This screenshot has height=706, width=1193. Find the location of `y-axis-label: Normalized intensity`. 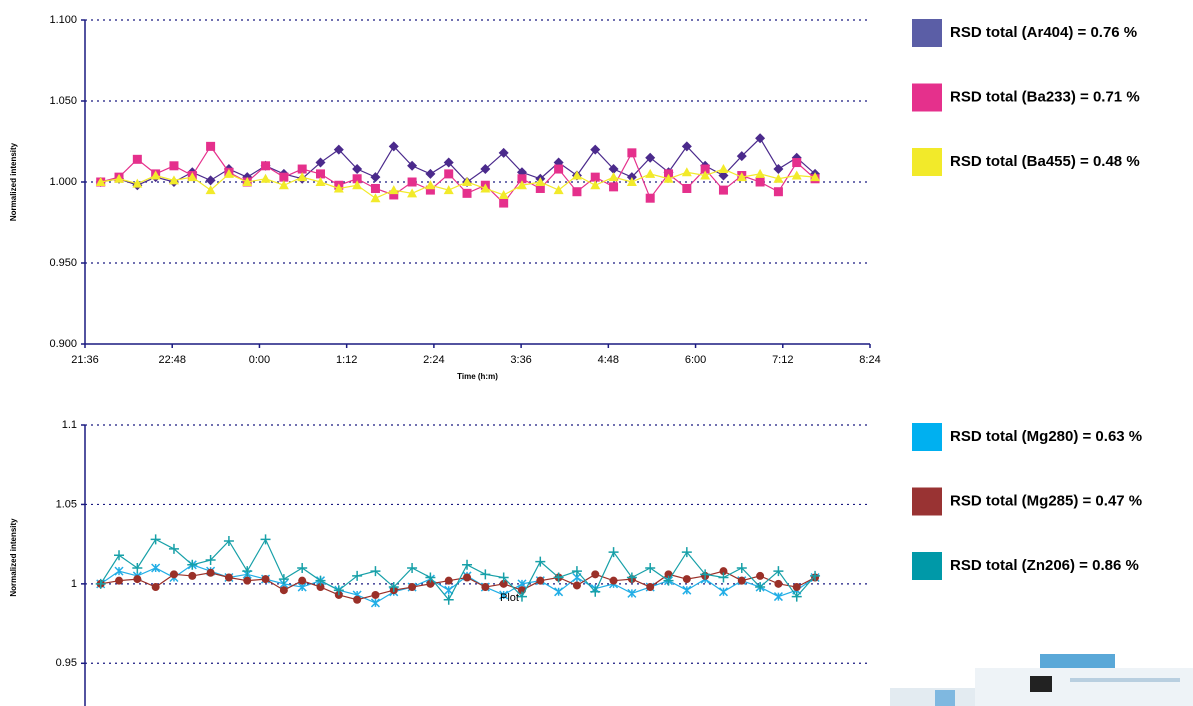

y-axis-label: Normalized intensity is located at coordinates (13, 557).